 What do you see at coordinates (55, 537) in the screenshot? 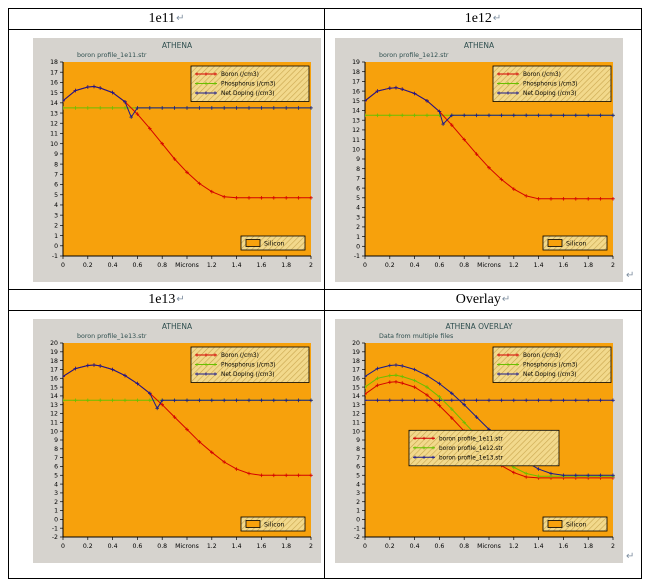
I see `svg-text: -2` at bounding box center [55, 537].